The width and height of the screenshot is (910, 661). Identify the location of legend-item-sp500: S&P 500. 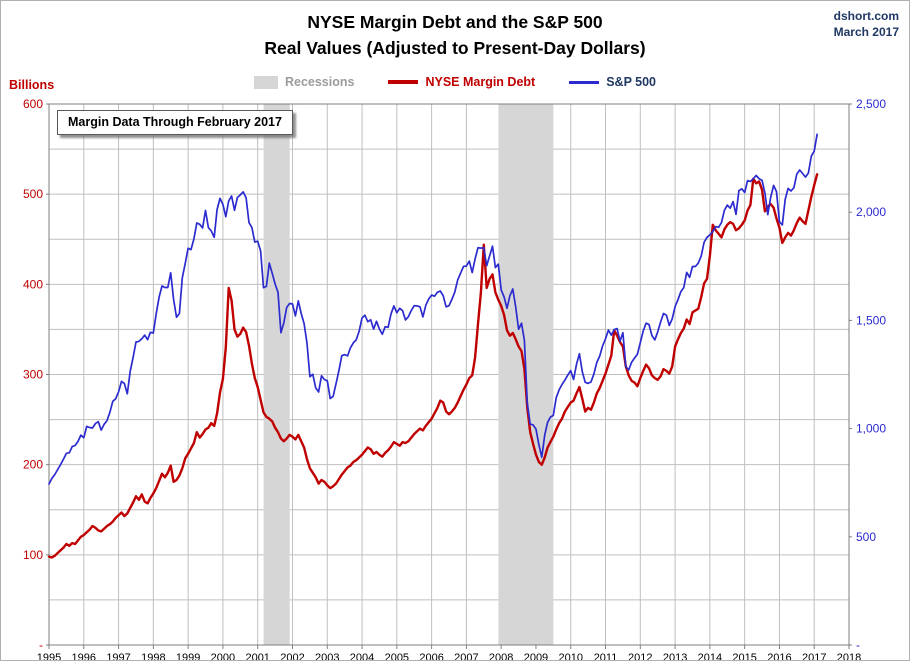
(612, 82).